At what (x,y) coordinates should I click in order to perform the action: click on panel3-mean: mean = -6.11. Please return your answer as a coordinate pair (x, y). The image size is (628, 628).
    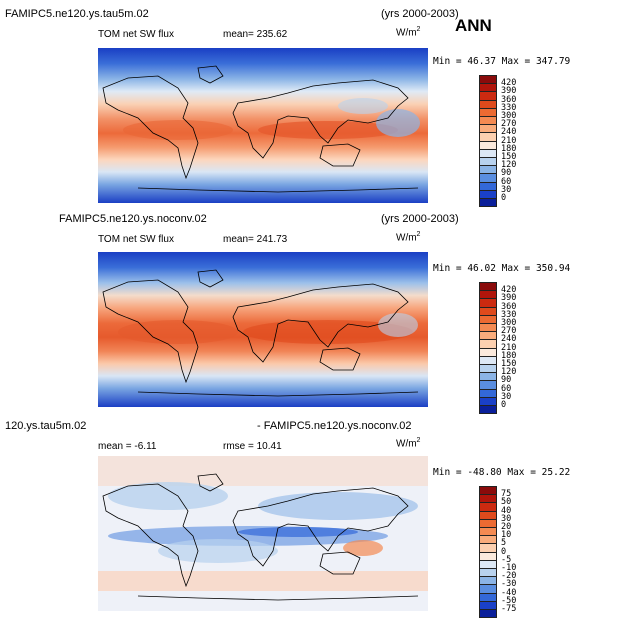
    Looking at the image, I should click on (127, 446).